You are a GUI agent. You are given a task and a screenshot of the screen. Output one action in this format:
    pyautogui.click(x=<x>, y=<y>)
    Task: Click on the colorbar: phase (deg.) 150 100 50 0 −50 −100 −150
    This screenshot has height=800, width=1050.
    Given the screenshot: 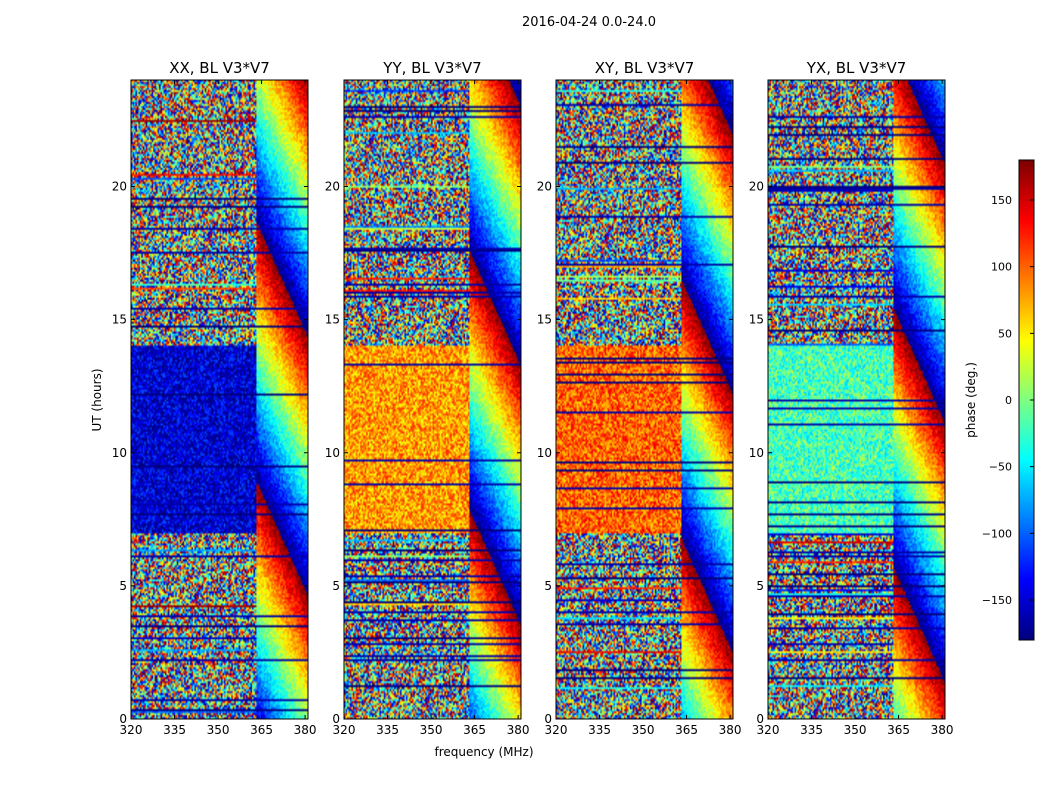 What is the action you would take?
    pyautogui.click(x=999, y=400)
    